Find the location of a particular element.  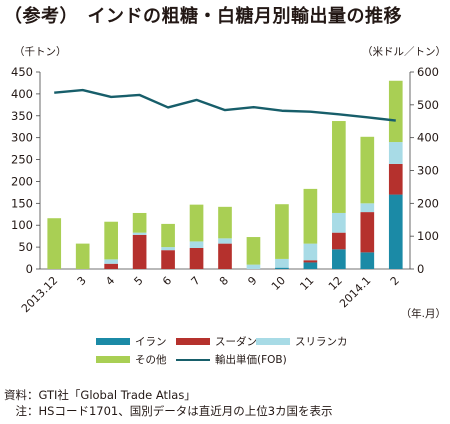

legend-label: イラン is located at coordinates (151, 342).